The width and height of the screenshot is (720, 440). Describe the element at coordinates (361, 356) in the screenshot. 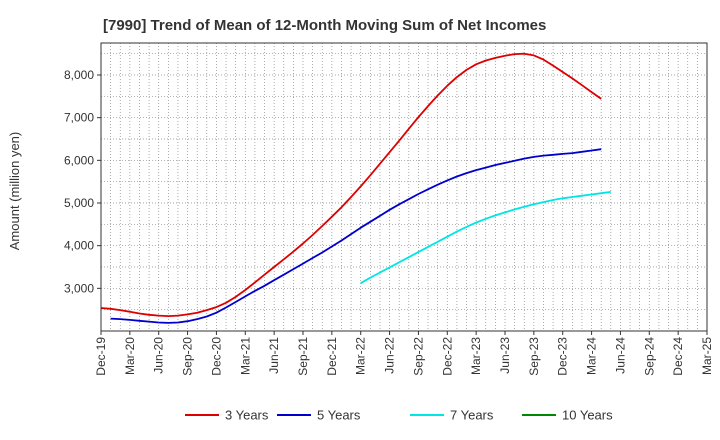

I see `x-tick-label: Mar-22` at that location.